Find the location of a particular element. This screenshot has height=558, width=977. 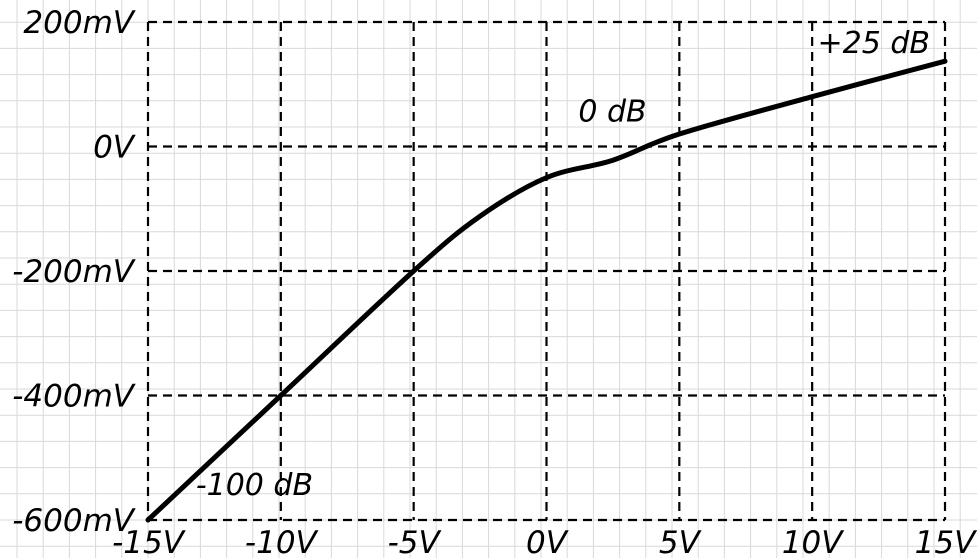

y-tick-labels: 200mV 0V -200mV -400mV -600mV is located at coordinates (74, 272).